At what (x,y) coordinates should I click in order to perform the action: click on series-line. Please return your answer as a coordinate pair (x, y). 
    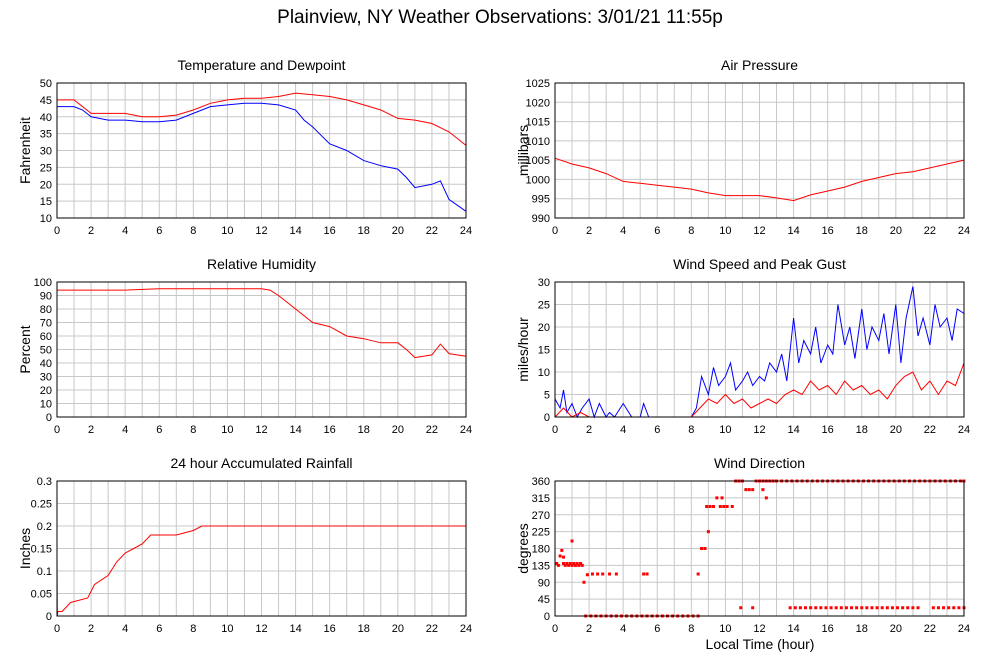
    Looking at the image, I should click on (262, 119).